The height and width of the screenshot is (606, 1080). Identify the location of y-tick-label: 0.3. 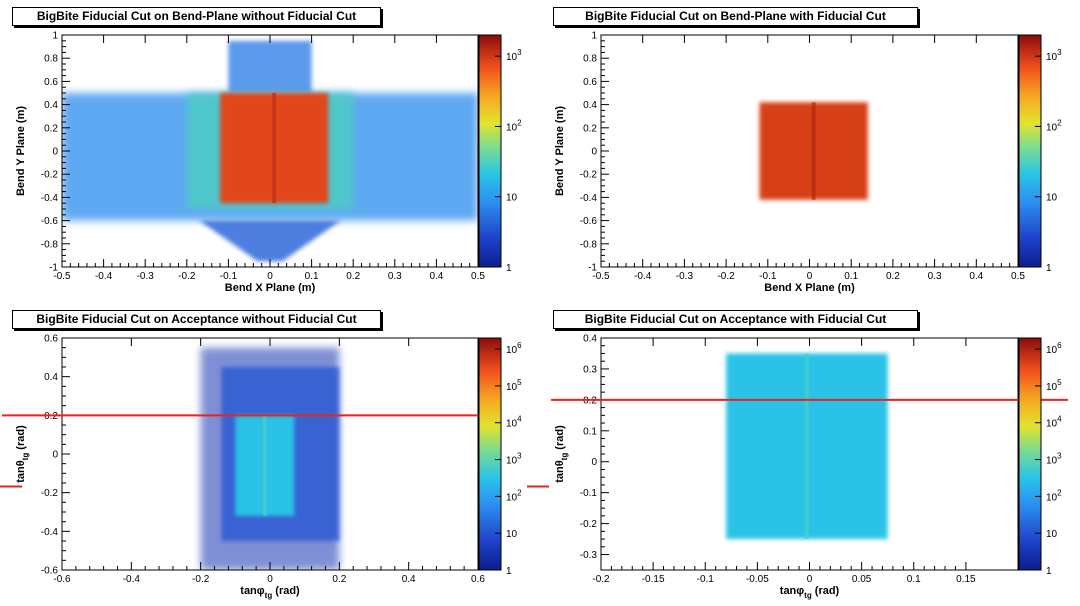
(590, 369).